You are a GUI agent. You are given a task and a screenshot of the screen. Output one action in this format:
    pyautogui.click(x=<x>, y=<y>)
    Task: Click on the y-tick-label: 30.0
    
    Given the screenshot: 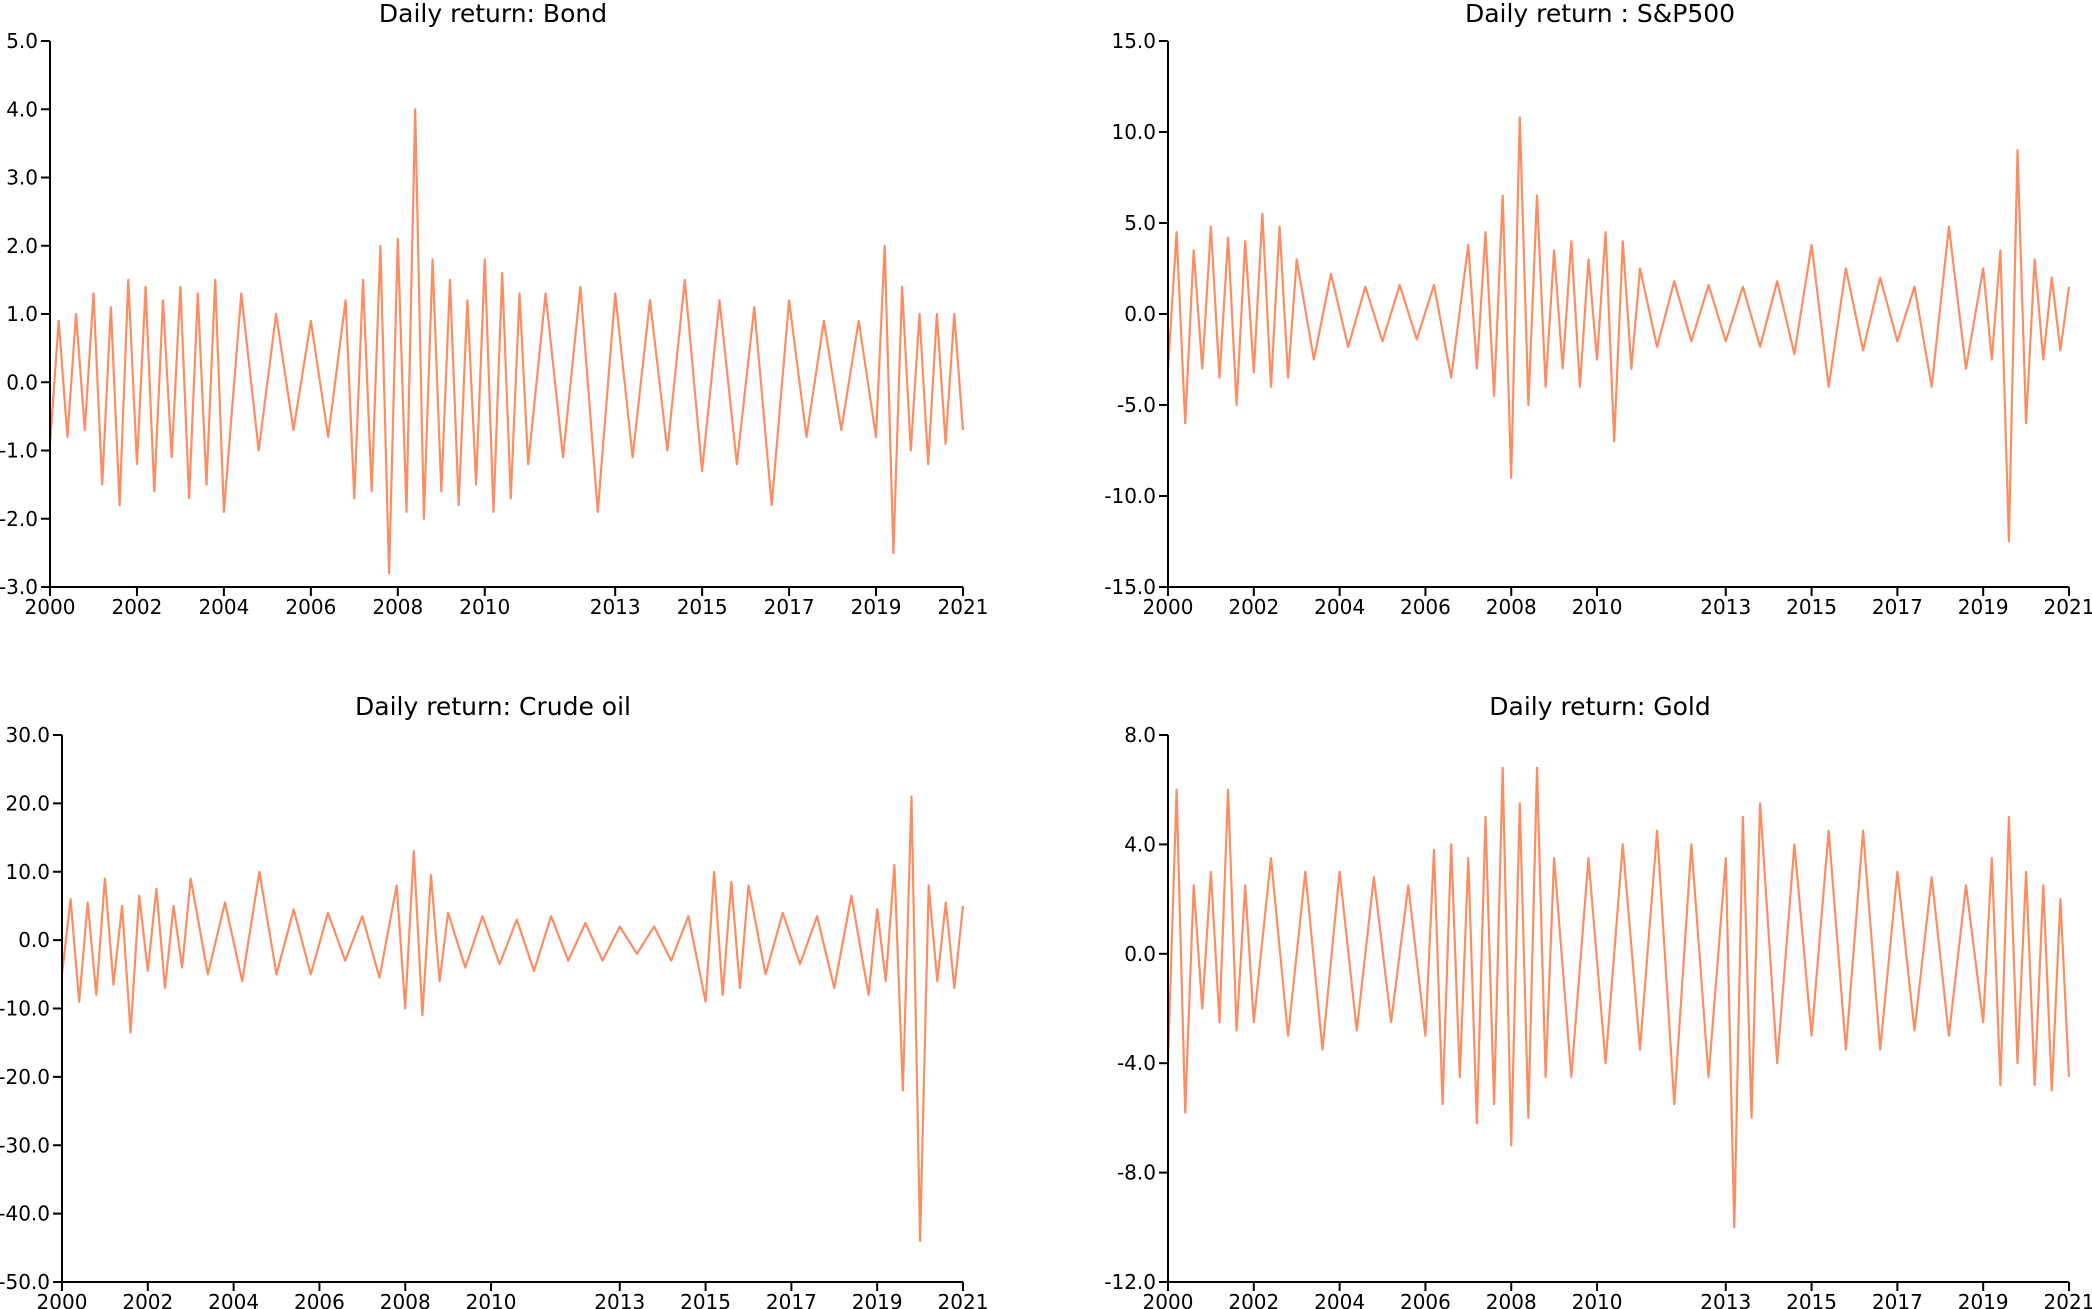 What is the action you would take?
    pyautogui.click(x=27, y=735)
    